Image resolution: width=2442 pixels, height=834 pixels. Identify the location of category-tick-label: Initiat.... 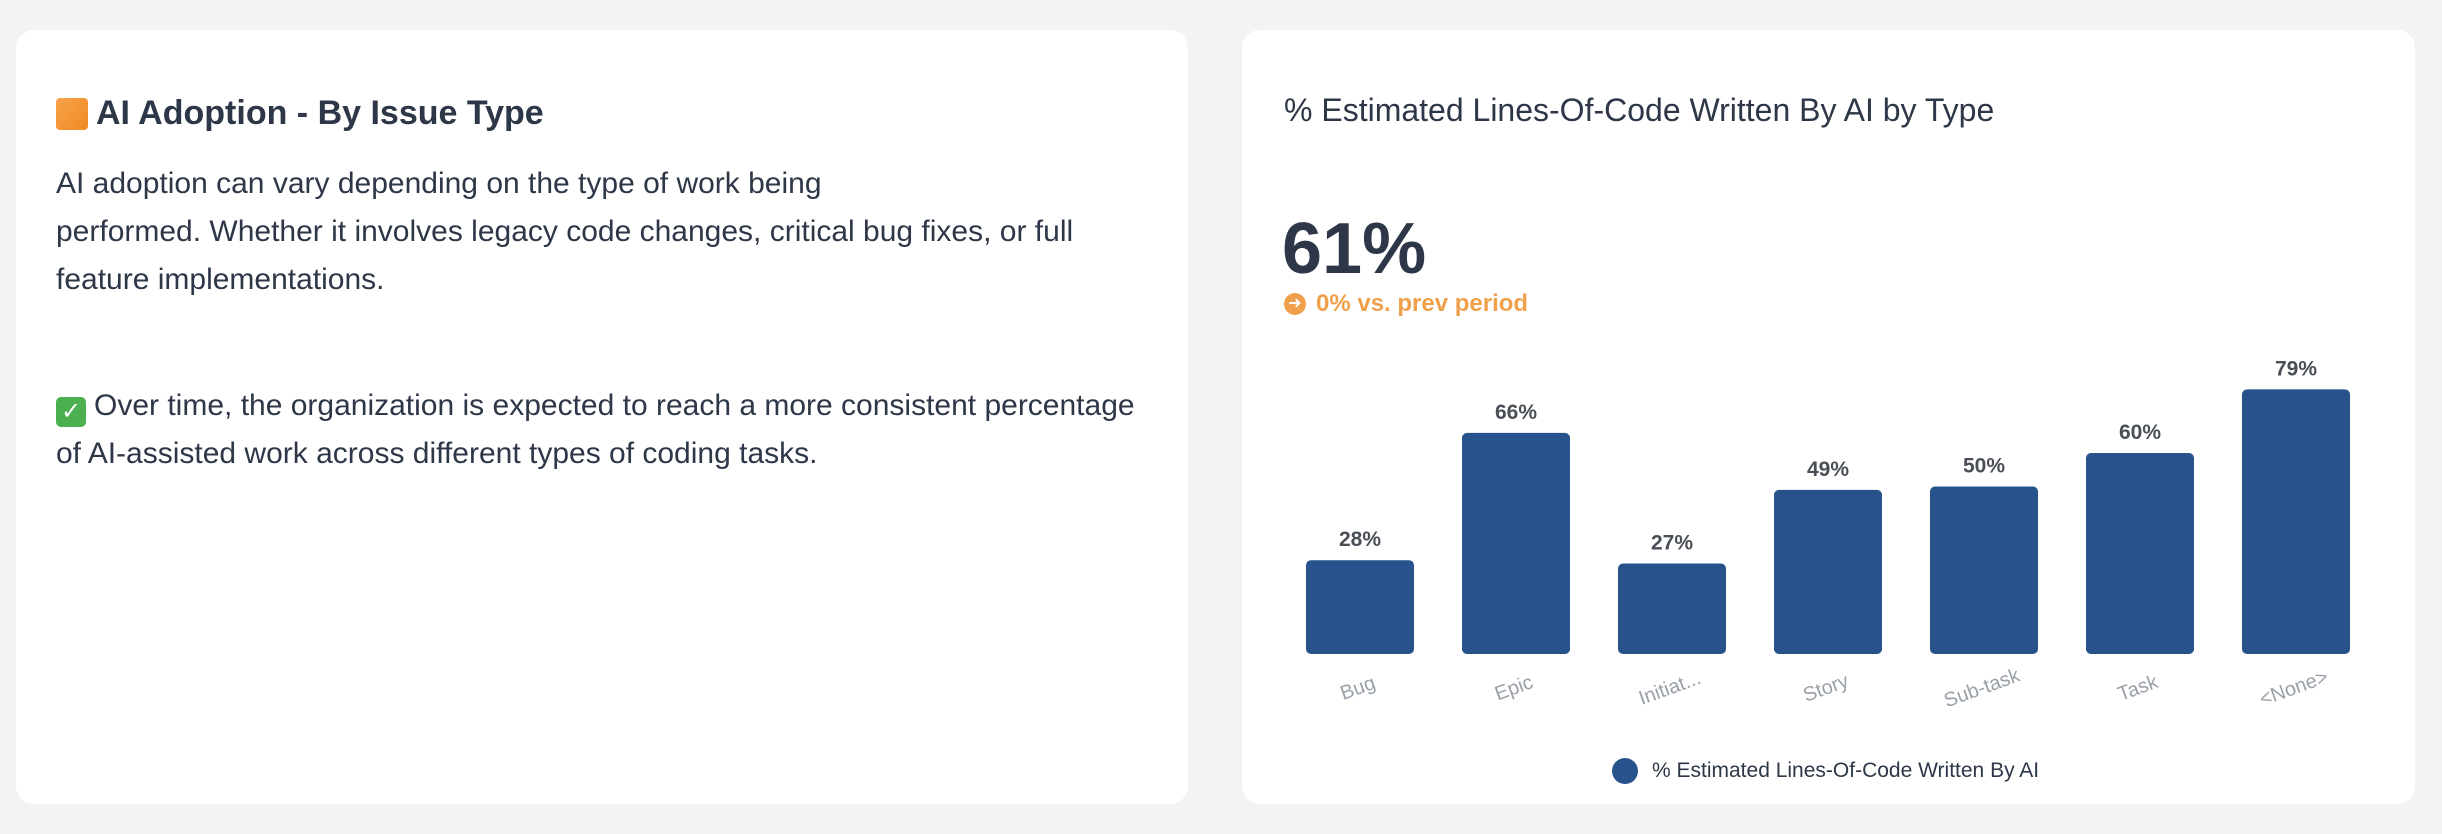
(1670, 688).